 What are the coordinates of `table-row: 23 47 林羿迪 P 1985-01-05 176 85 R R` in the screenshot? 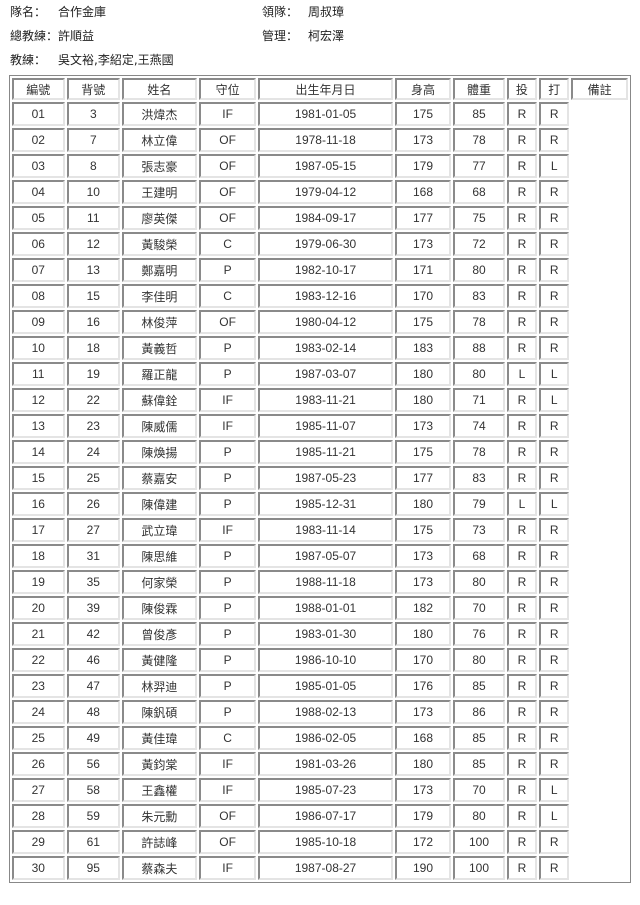 It's located at (320, 686).